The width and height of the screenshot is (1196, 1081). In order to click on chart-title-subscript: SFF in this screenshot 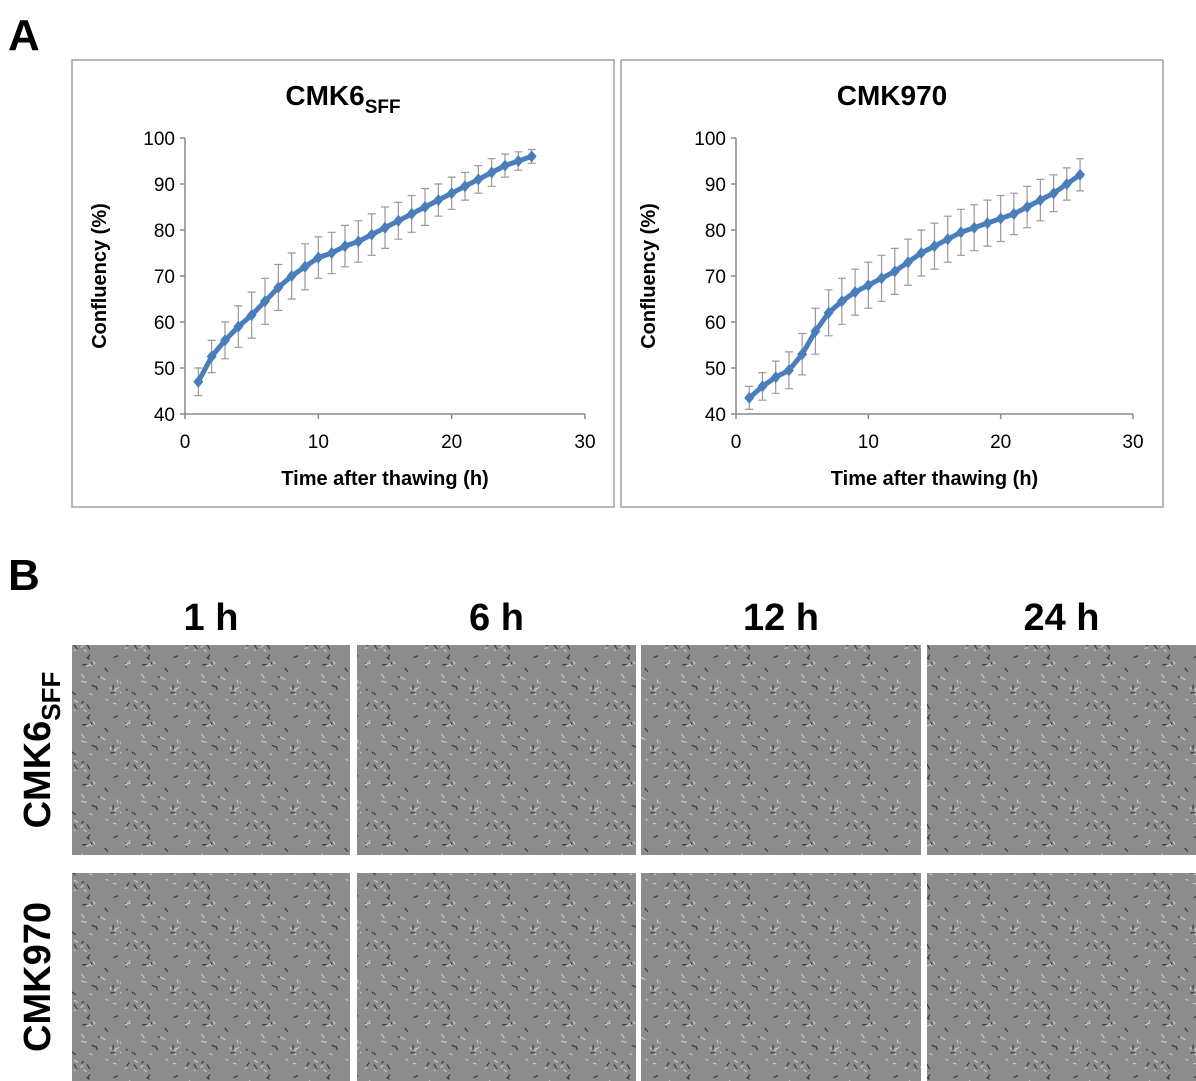, I will do `click(383, 107)`.